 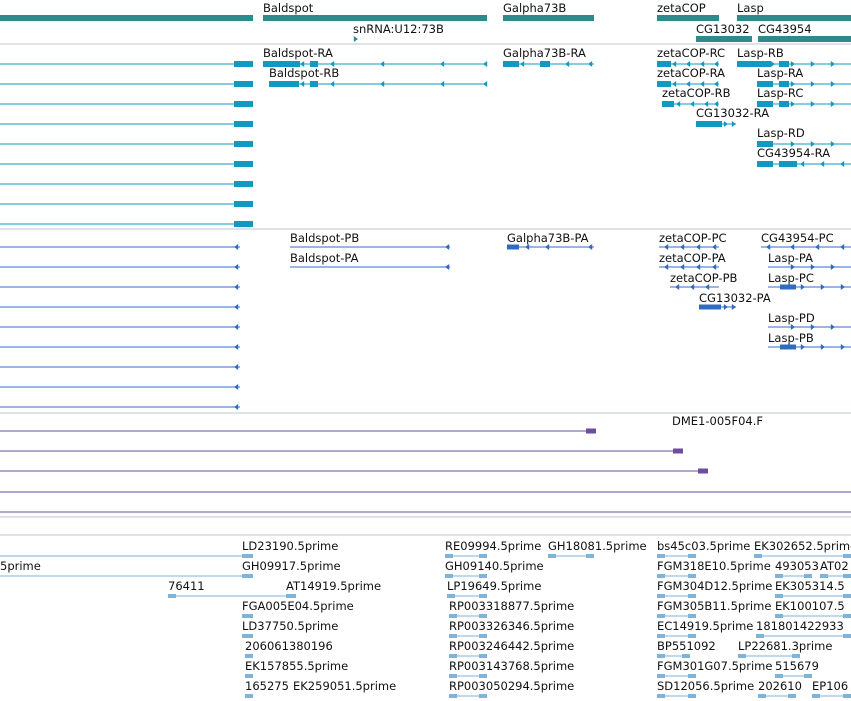 What do you see at coordinates (831, 688) in the screenshot?
I see `est-ep106: EP106` at bounding box center [831, 688].